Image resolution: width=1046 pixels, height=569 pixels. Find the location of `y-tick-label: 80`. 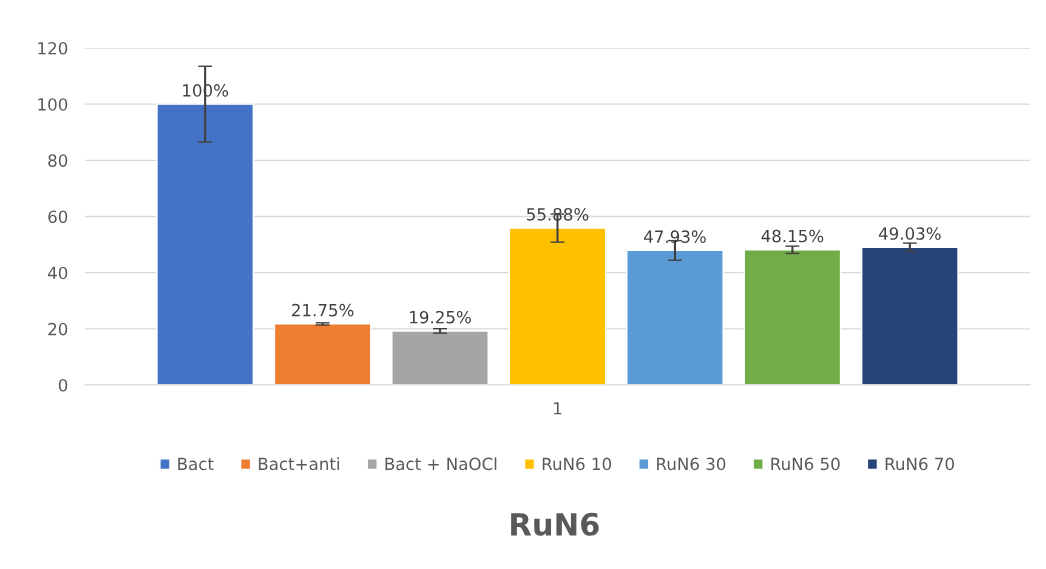

y-tick-label: 80 is located at coordinates (58, 160).